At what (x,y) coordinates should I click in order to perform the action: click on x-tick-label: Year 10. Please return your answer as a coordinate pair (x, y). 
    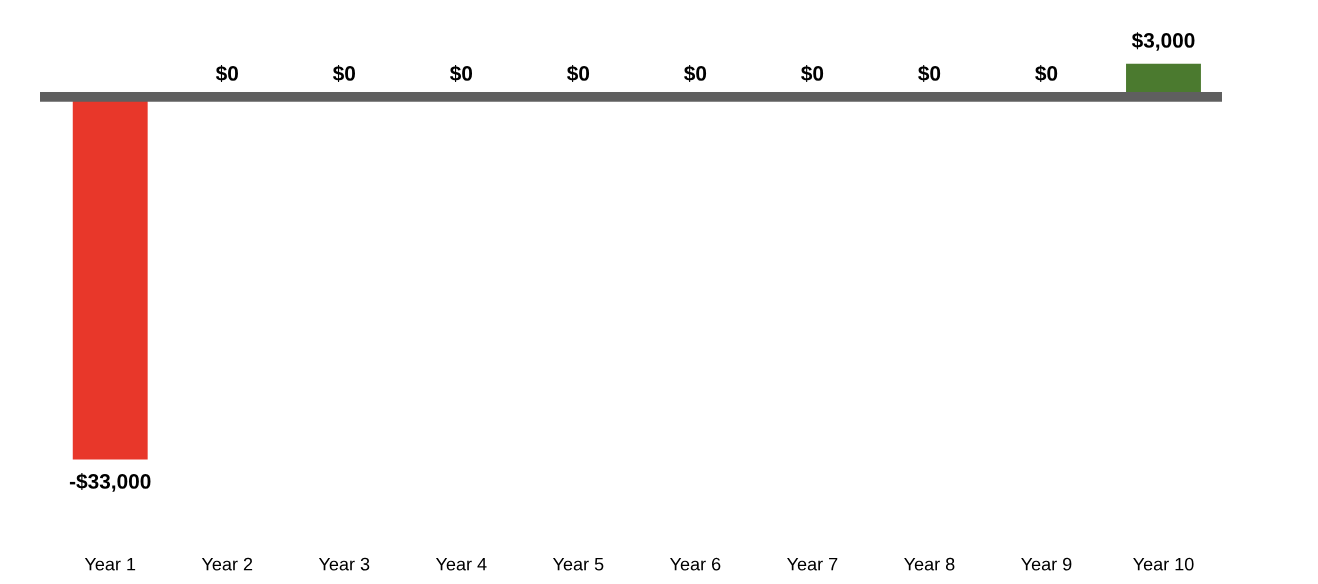
    Looking at the image, I should click on (1163, 564).